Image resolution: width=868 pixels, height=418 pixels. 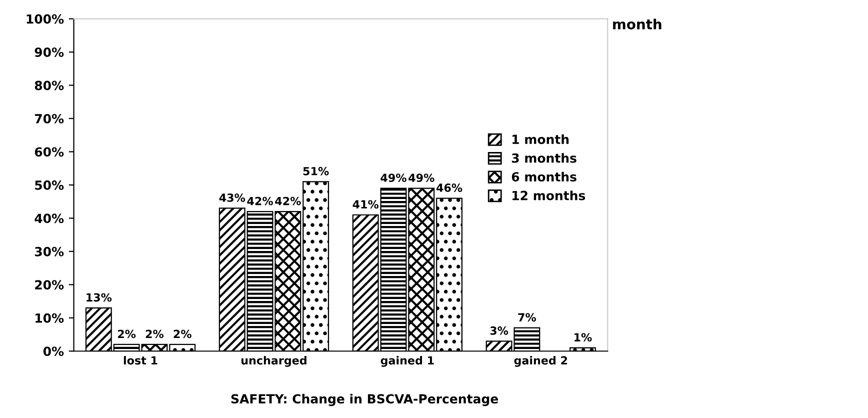 What do you see at coordinates (53, 351) in the screenshot?
I see `y-tick-label: 0%` at bounding box center [53, 351].